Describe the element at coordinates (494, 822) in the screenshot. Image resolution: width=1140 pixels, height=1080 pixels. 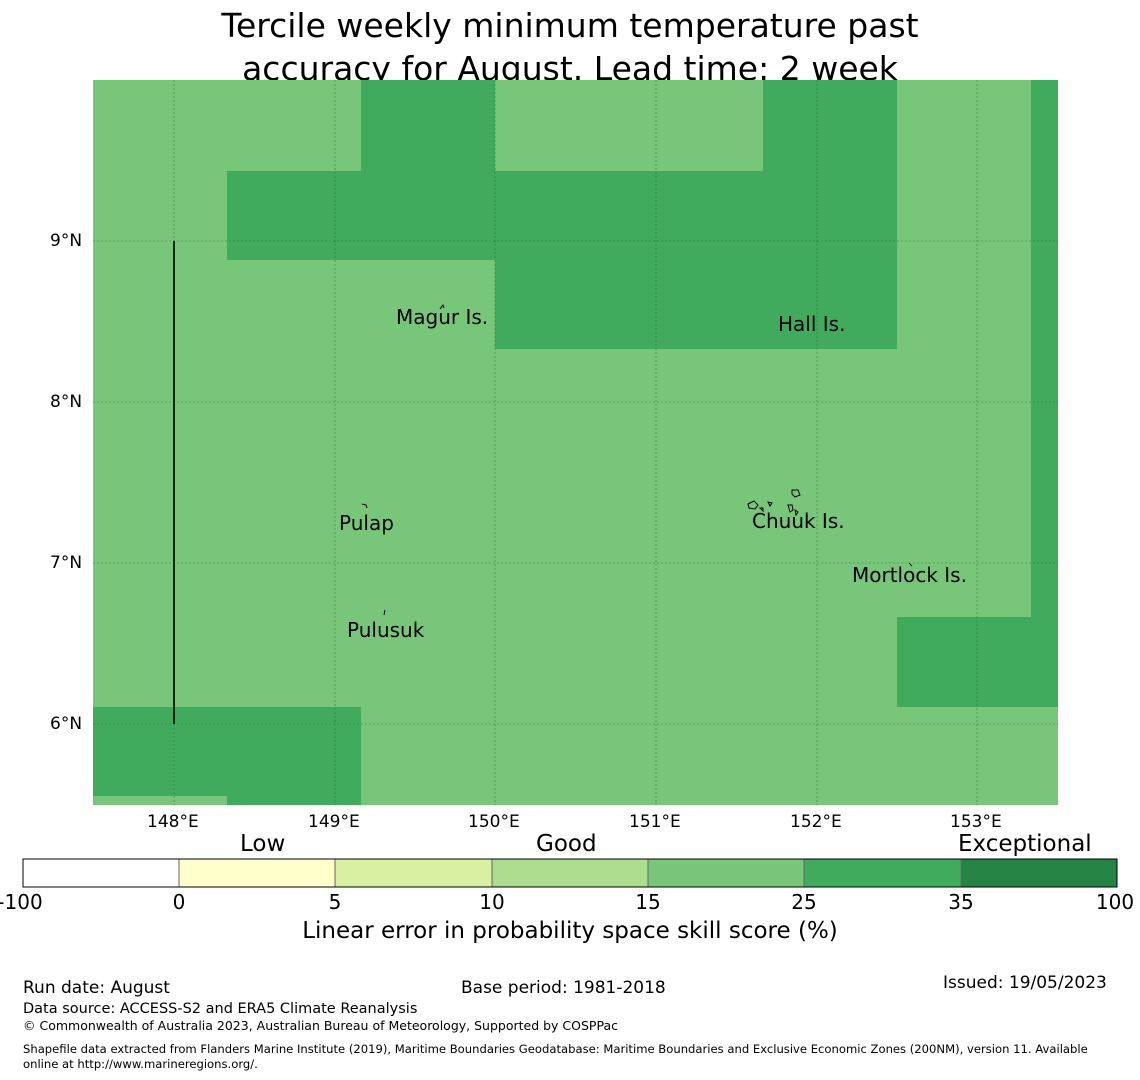
I see `lon-tick-150: 150°E` at that location.